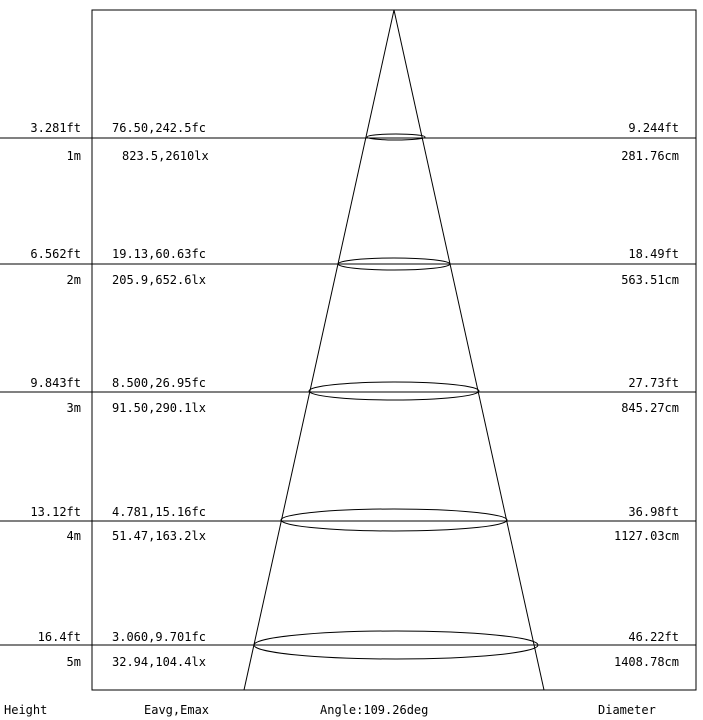 This screenshot has height=720, width=703. Describe the element at coordinates (74, 280) in the screenshot. I see `height-m-label: 2m` at that location.